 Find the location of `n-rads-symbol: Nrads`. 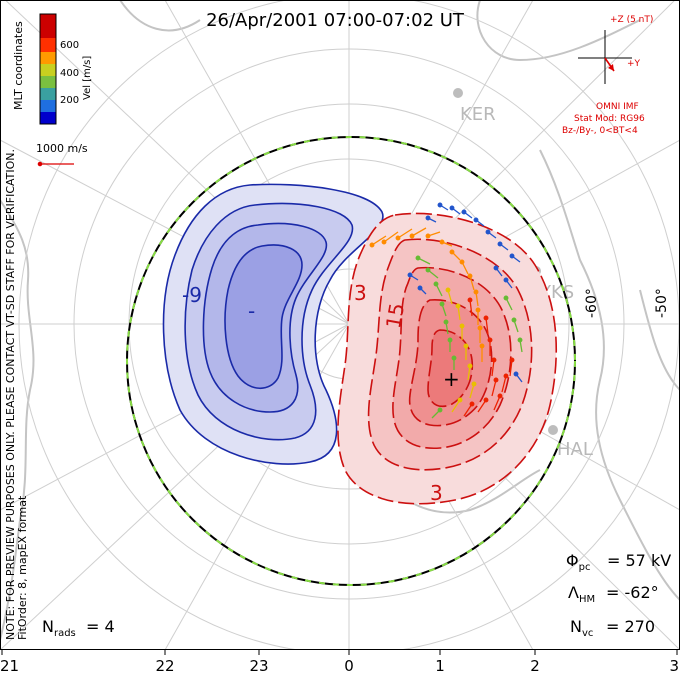

n-rads-symbol: Nrads is located at coordinates (59, 628).